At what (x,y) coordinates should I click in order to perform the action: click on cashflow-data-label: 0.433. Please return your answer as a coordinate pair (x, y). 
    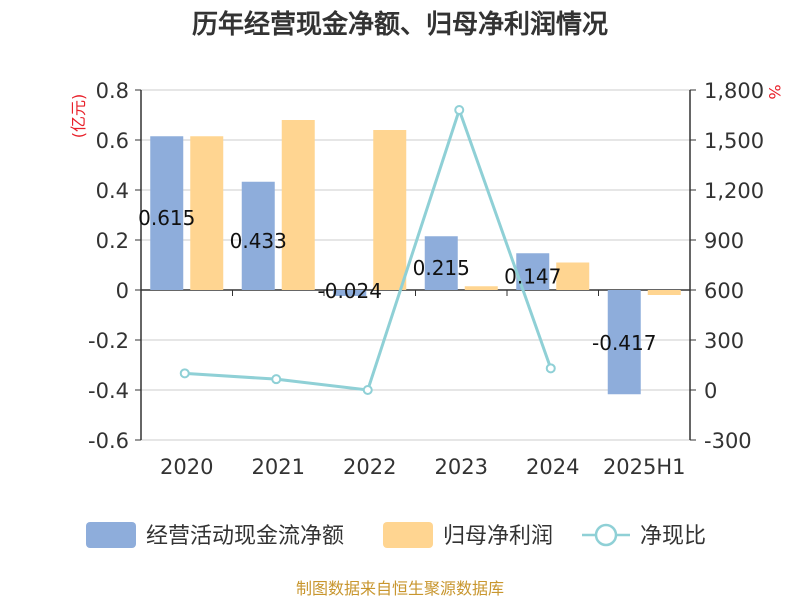
    Looking at the image, I should click on (258, 241).